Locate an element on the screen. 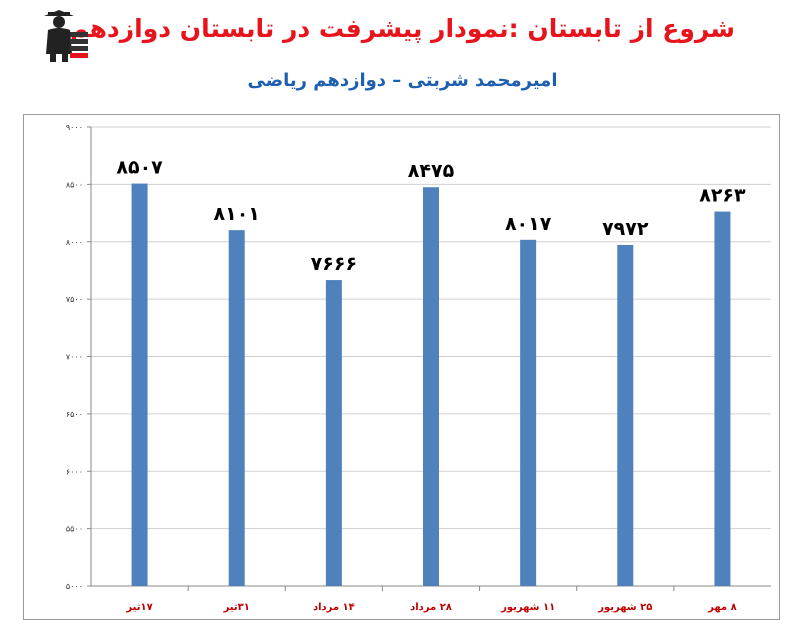  y-tick-label: ۷۵۰۰ is located at coordinates (74, 299).